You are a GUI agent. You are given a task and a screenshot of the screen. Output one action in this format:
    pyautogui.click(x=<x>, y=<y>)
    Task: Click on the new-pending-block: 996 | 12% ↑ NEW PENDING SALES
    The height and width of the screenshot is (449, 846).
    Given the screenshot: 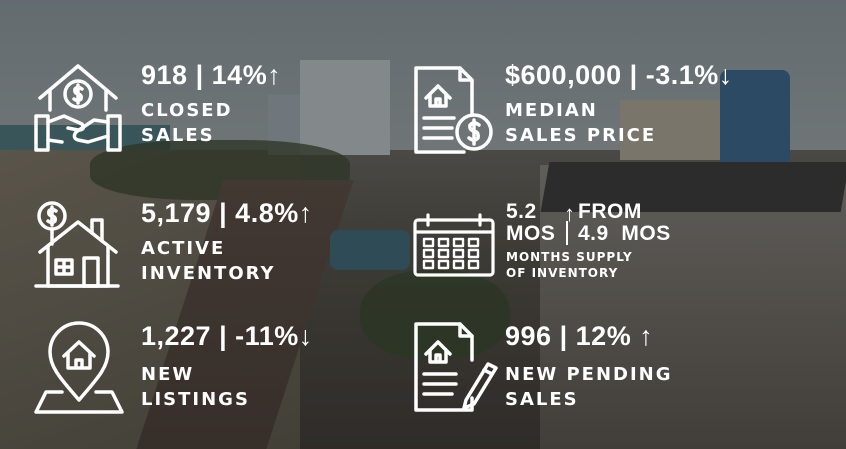 What is the action you would take?
    pyautogui.click(x=589, y=366)
    